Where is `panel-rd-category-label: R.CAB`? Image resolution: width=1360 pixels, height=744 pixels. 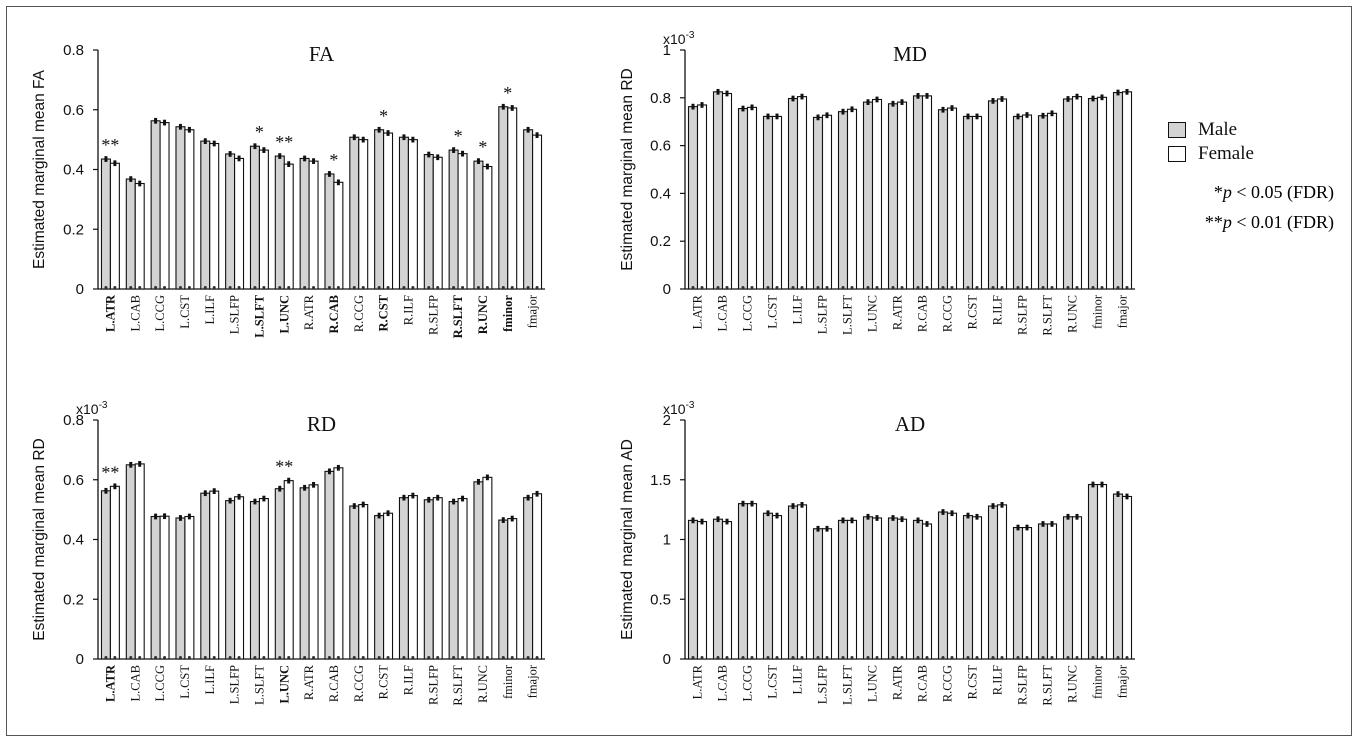 panel-rd-category-label: R.CAB is located at coordinates (334, 683).